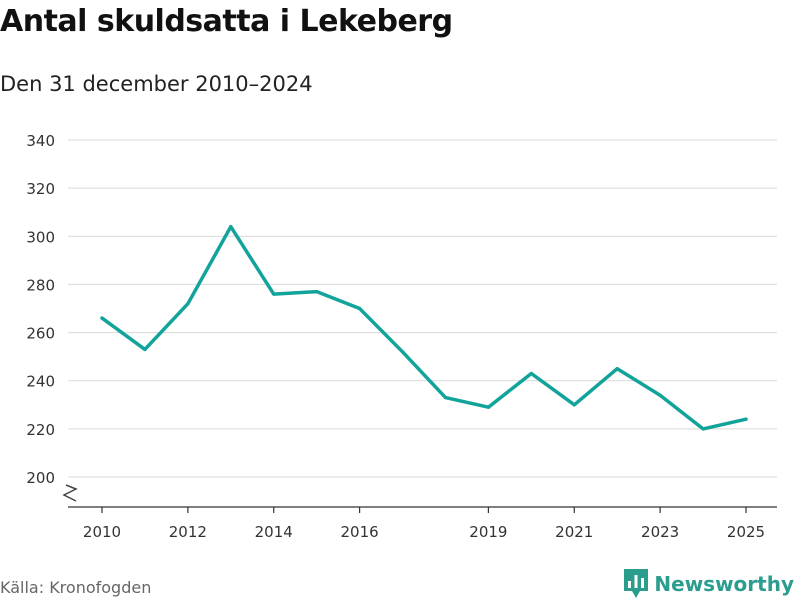  Describe the element at coordinates (402, 352) in the screenshot. I see `data-point-2017` at that location.